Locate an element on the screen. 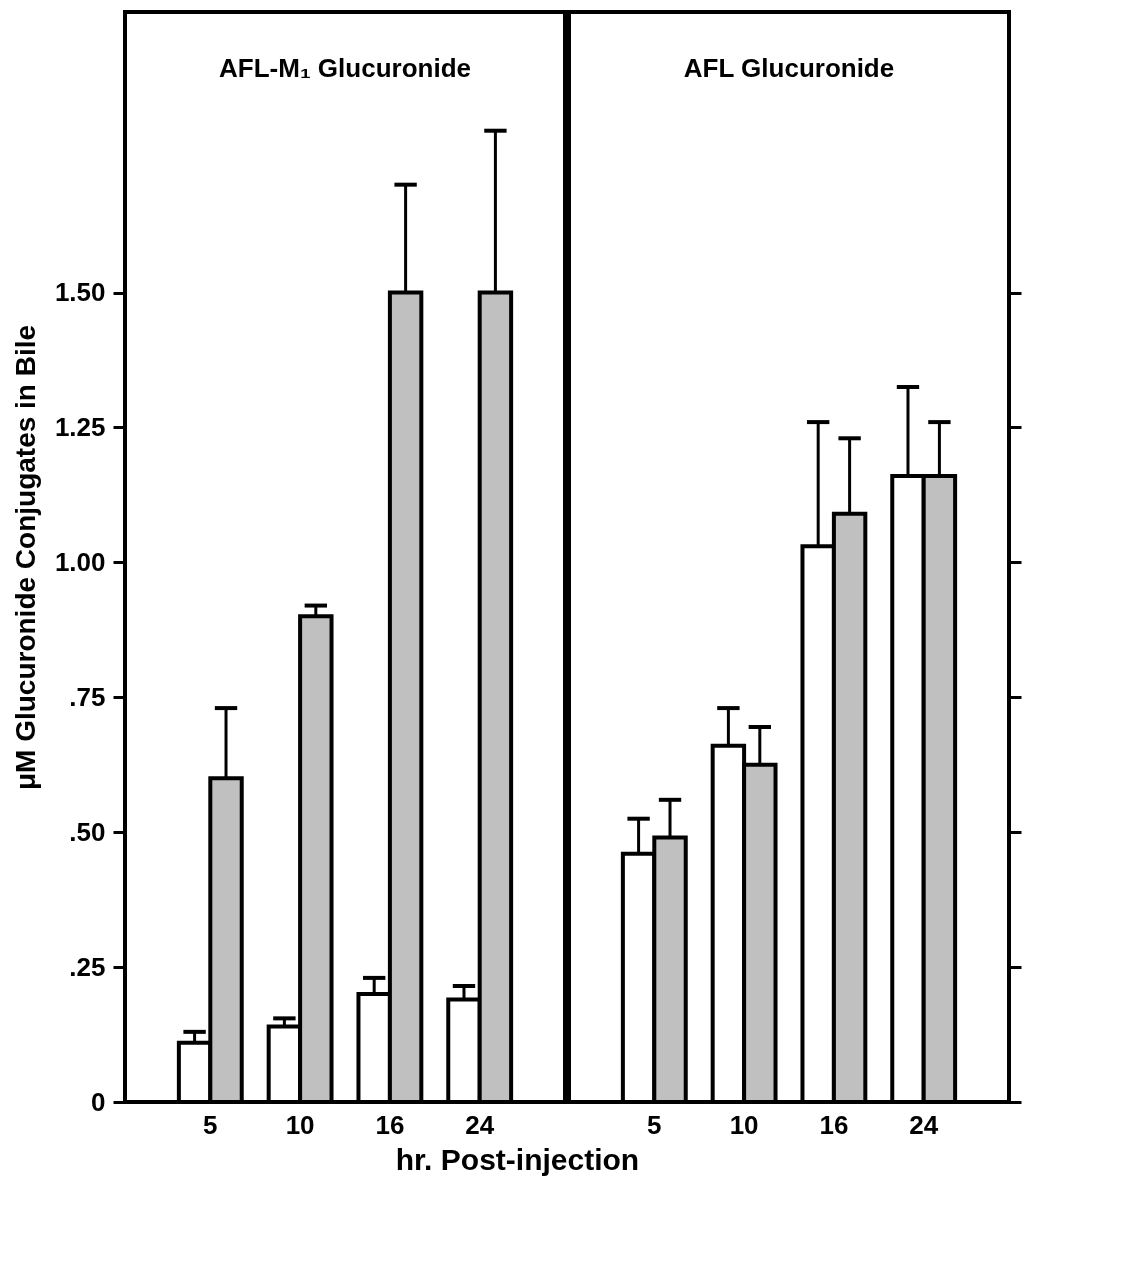 The height and width of the screenshot is (1262, 1126). y-tick-label: .75 is located at coordinates (87, 696).